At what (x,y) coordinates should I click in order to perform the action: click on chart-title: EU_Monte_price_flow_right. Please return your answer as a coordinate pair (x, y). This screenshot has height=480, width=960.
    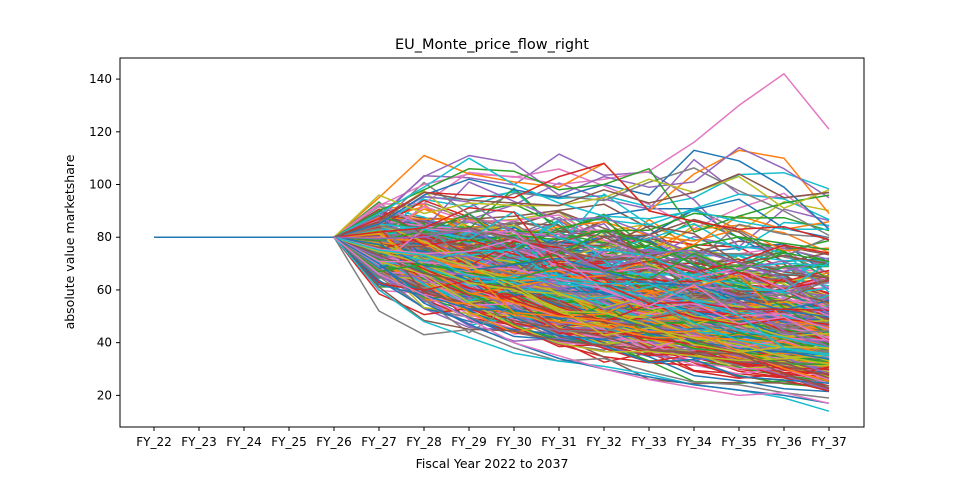
    Looking at the image, I should click on (492, 45).